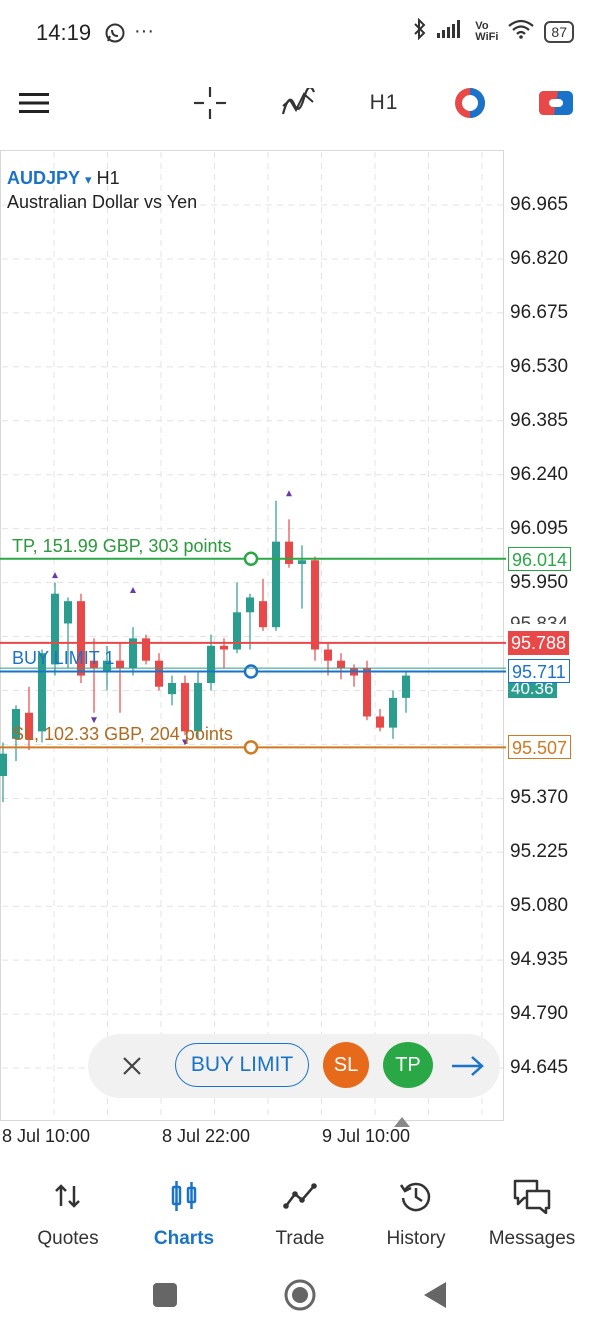 The image size is (600, 1333). What do you see at coordinates (206, 1136) in the screenshot?
I see `time-axis-label: 8 Jul 22:00` at bounding box center [206, 1136].